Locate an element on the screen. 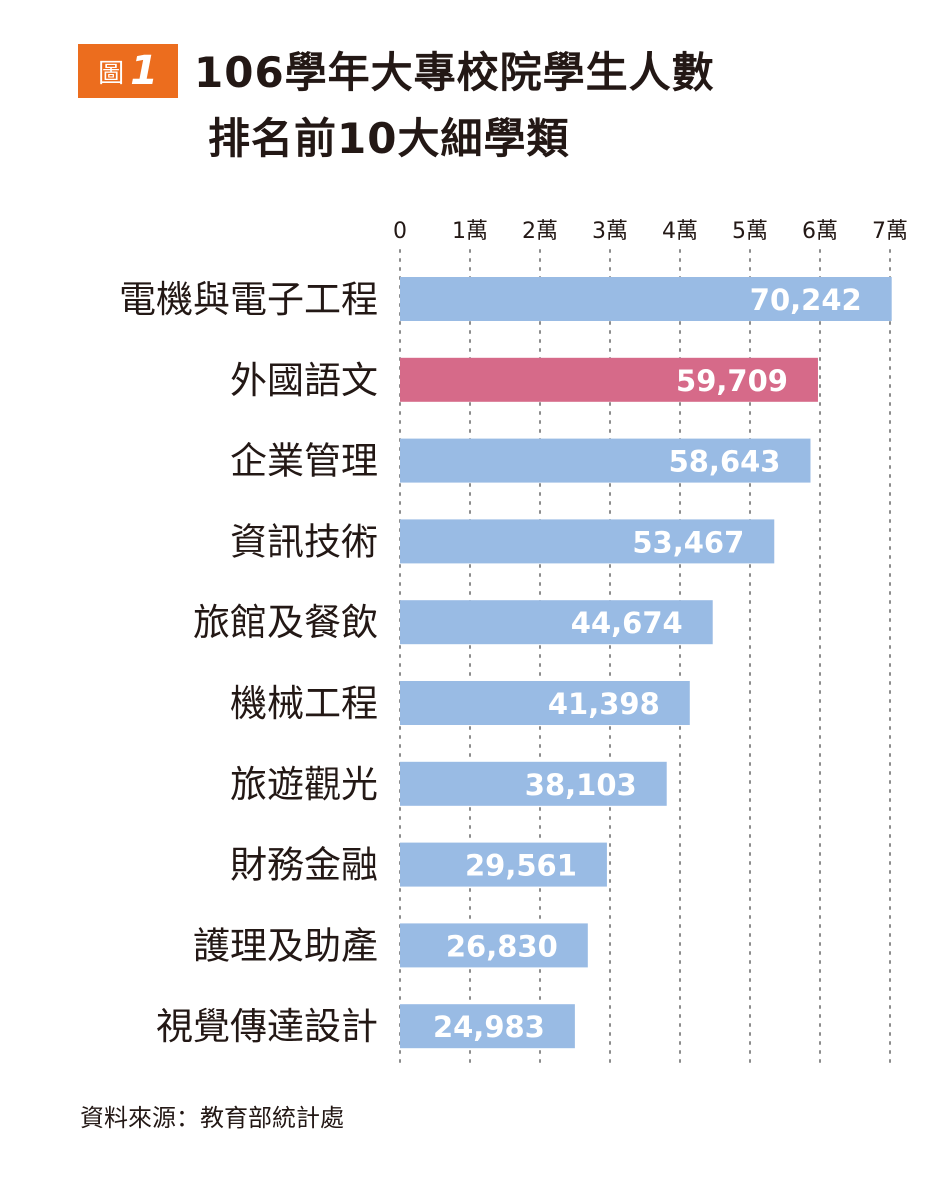  figure-badge: 圖 1 is located at coordinates (128, 71).